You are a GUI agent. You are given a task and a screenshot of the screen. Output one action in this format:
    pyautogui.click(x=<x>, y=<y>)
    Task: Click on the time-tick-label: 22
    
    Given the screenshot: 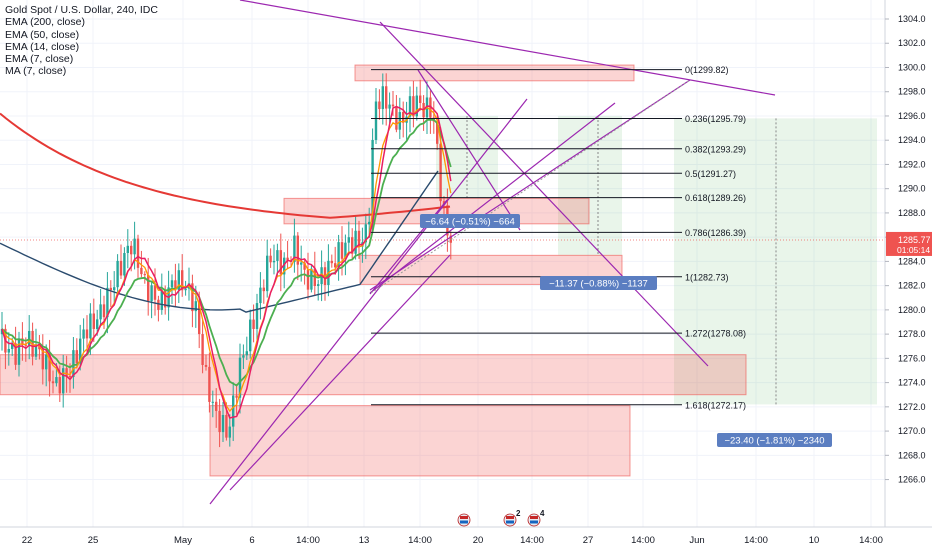 What is the action you would take?
    pyautogui.click(x=27, y=540)
    